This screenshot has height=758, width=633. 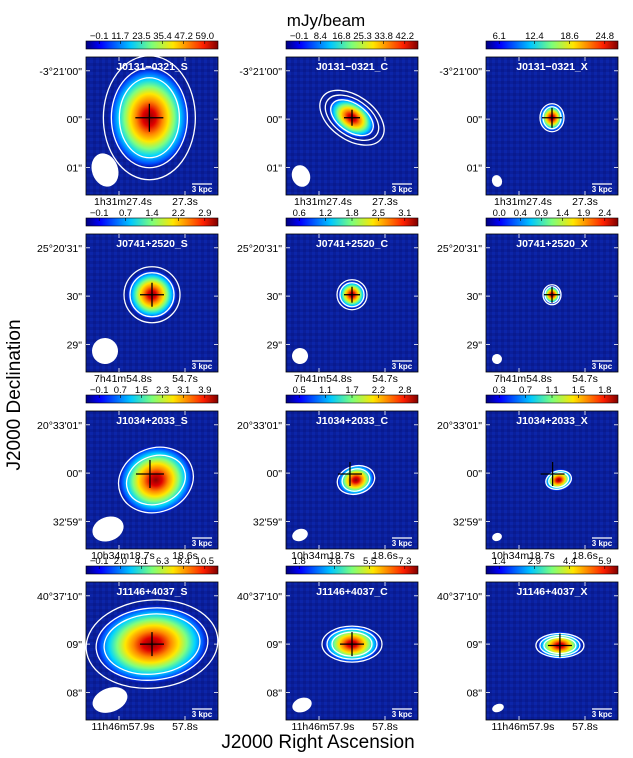 What do you see at coordinates (341, 36) in the screenshot?
I see `colorbar-tick-label: 16.8` at bounding box center [341, 36].